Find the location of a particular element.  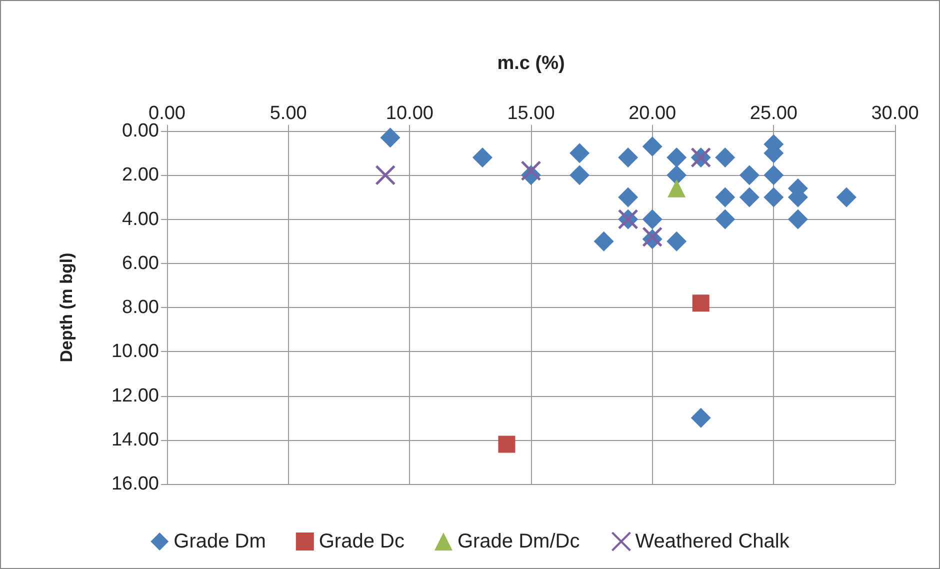

x-tick-label: 25.00 is located at coordinates (774, 113).